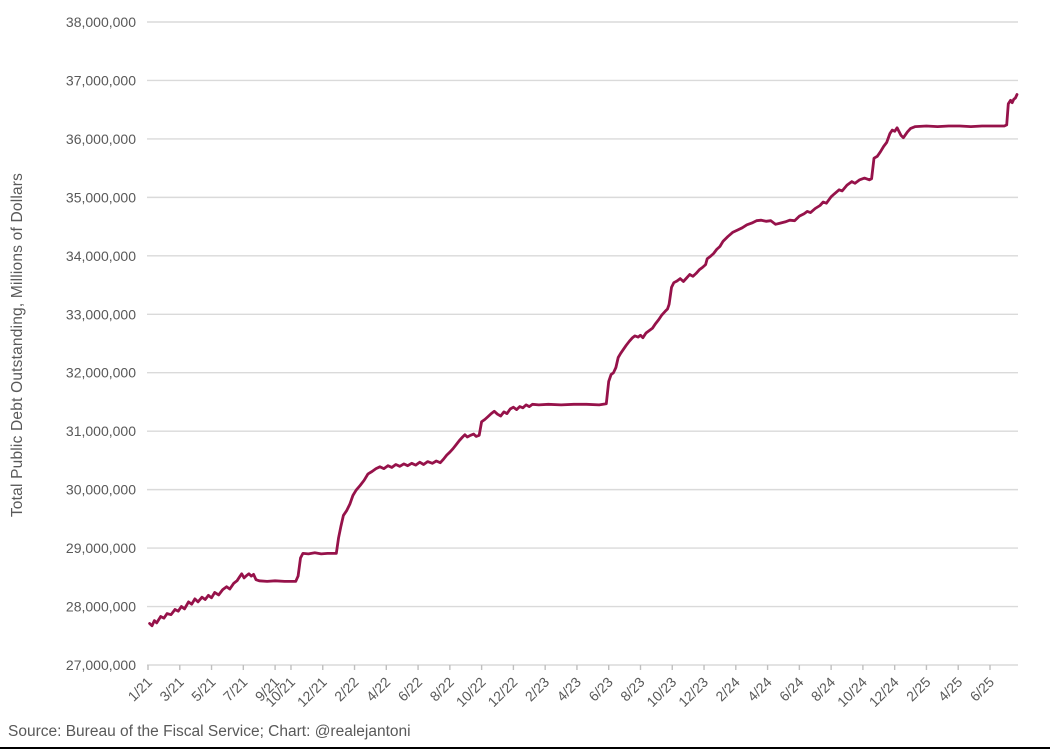 The image size is (1050, 751). Describe the element at coordinates (235, 689) in the screenshot. I see `svg-text: 7/21` at that location.